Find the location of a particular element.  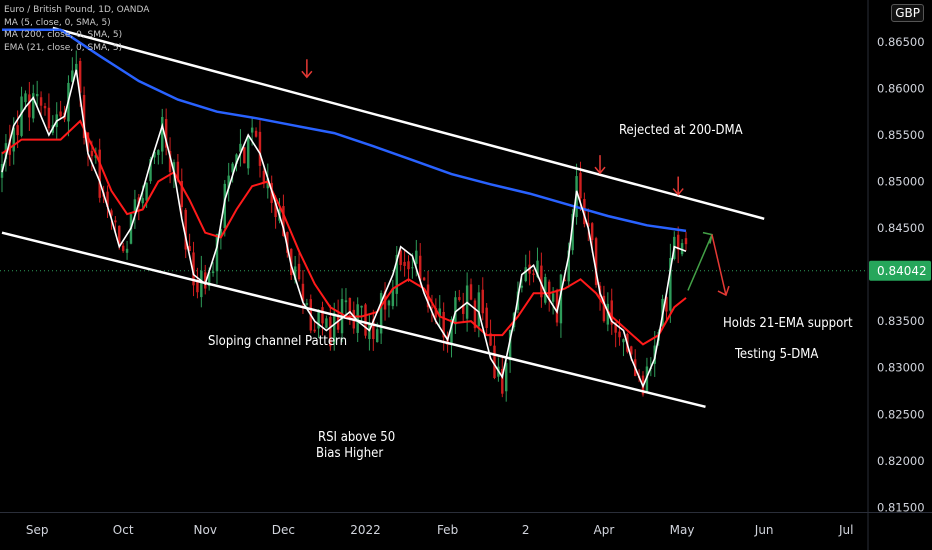

price-tick-label: 0.83500 is located at coordinates (901, 321).